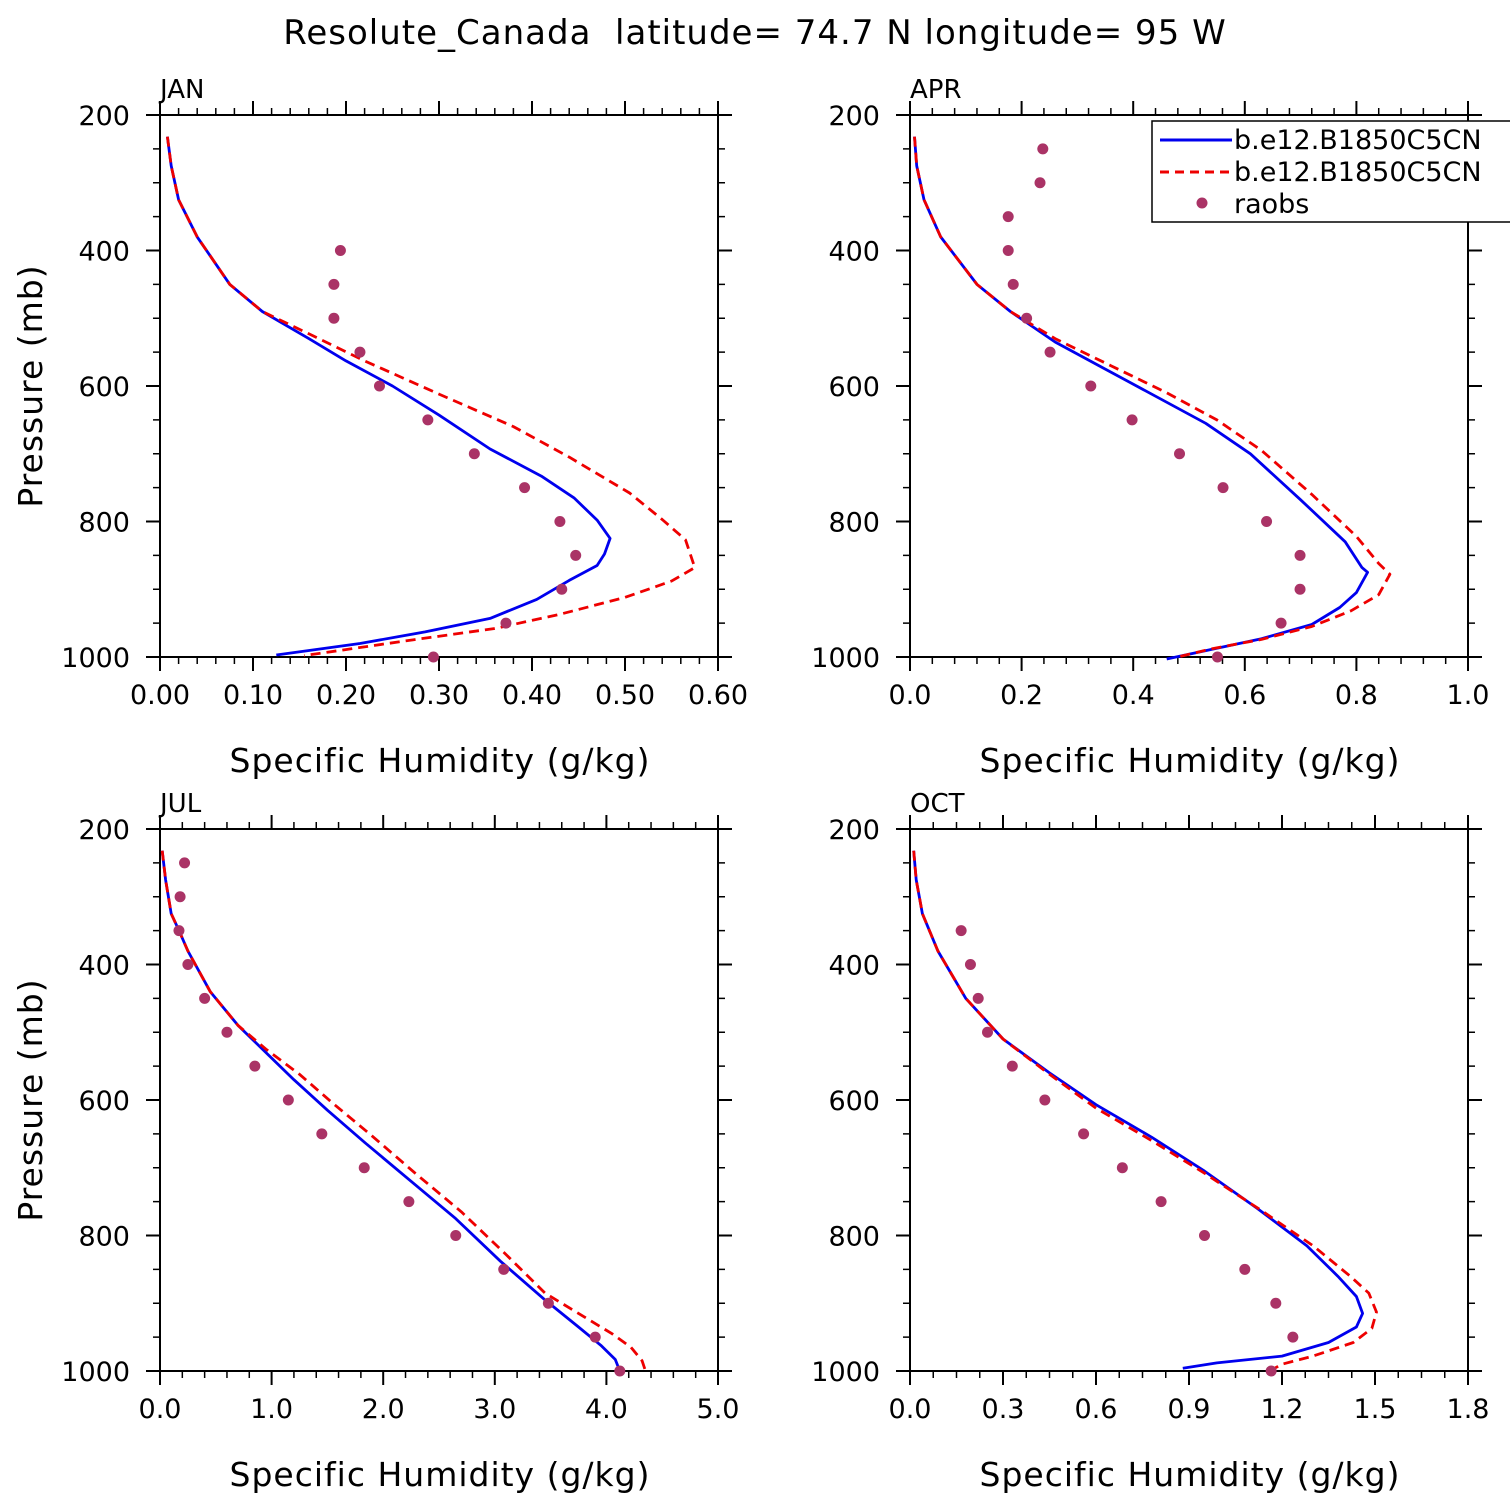 This screenshot has height=1510, width=1510. Describe the element at coordinates (1202, 203) in the screenshot. I see `legend-swatch-dot` at that location.